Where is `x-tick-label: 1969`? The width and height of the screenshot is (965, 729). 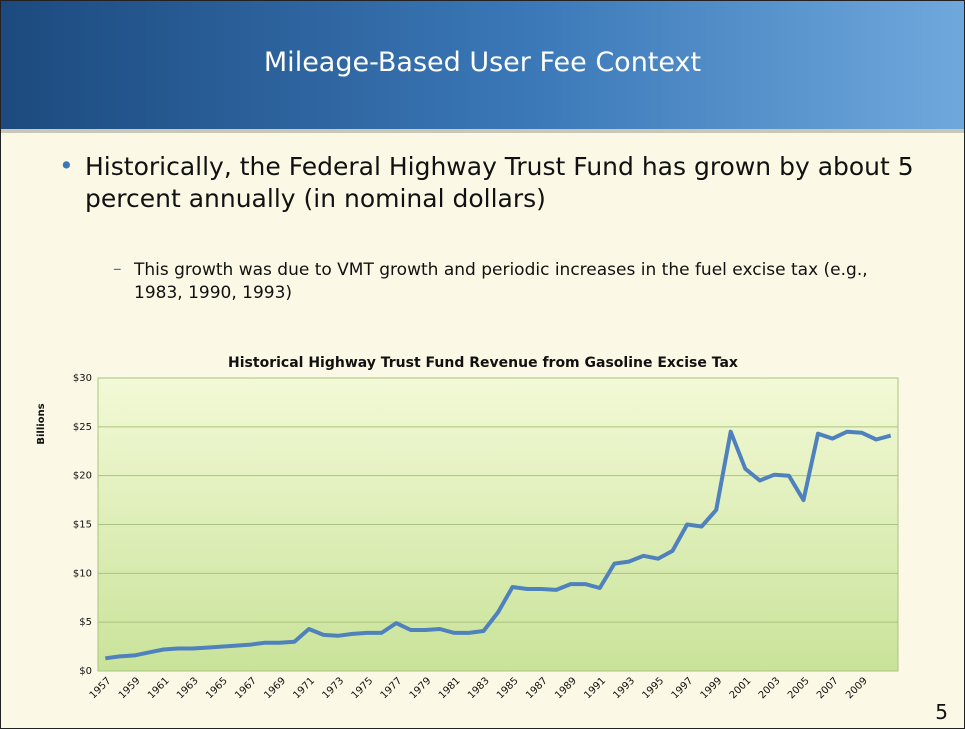 x-tick-label: 1969 is located at coordinates (275, 688).